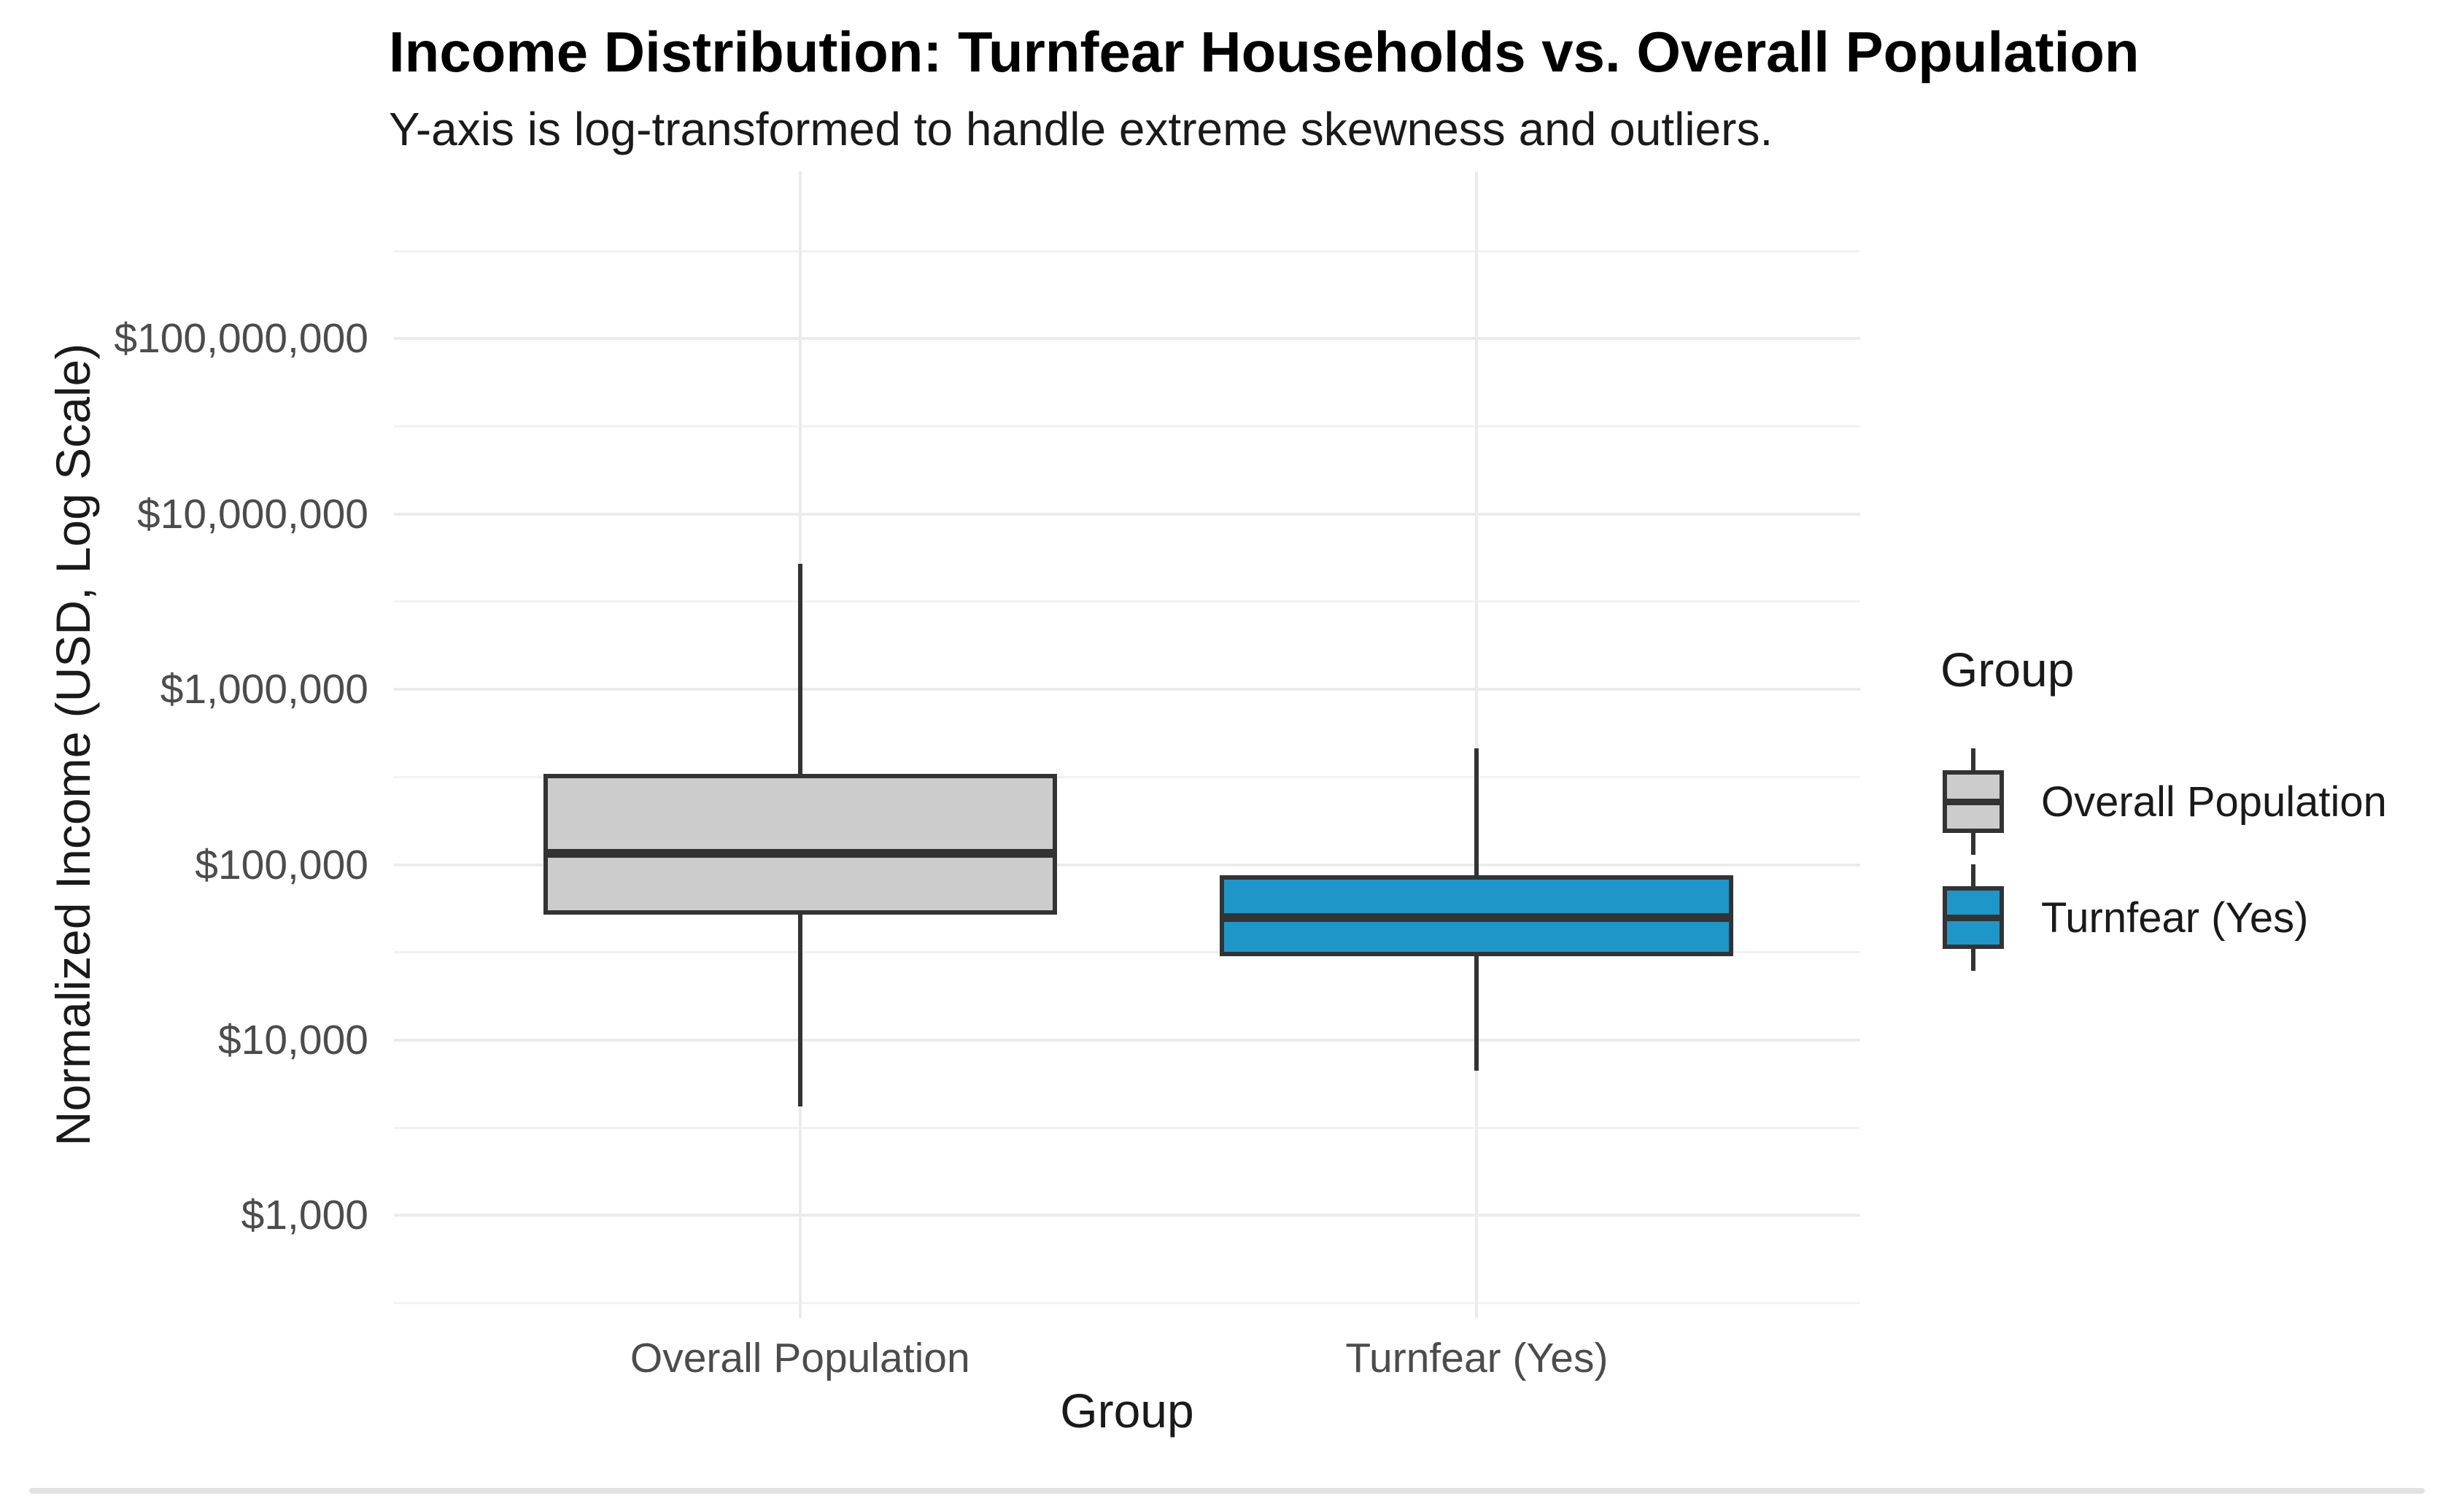 The height and width of the screenshot is (1512, 2454). What do you see at coordinates (2163, 860) in the screenshot?
I see `legend-entries: Overall Population Turnfear (Yes)` at bounding box center [2163, 860].